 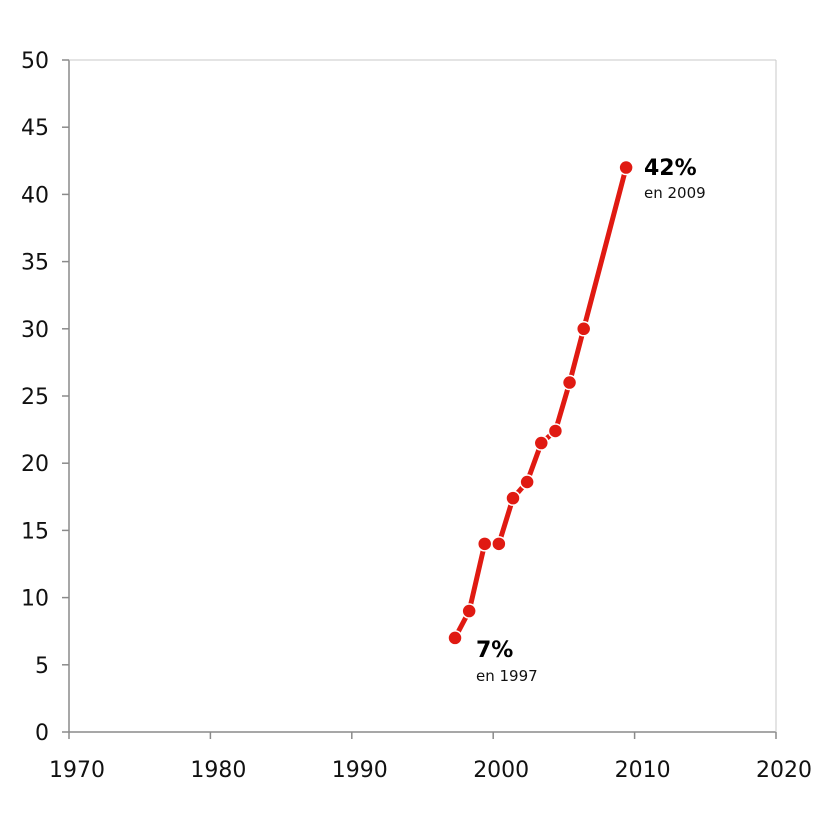 I want to click on x-tick-label: 1990, so click(x=360, y=770).